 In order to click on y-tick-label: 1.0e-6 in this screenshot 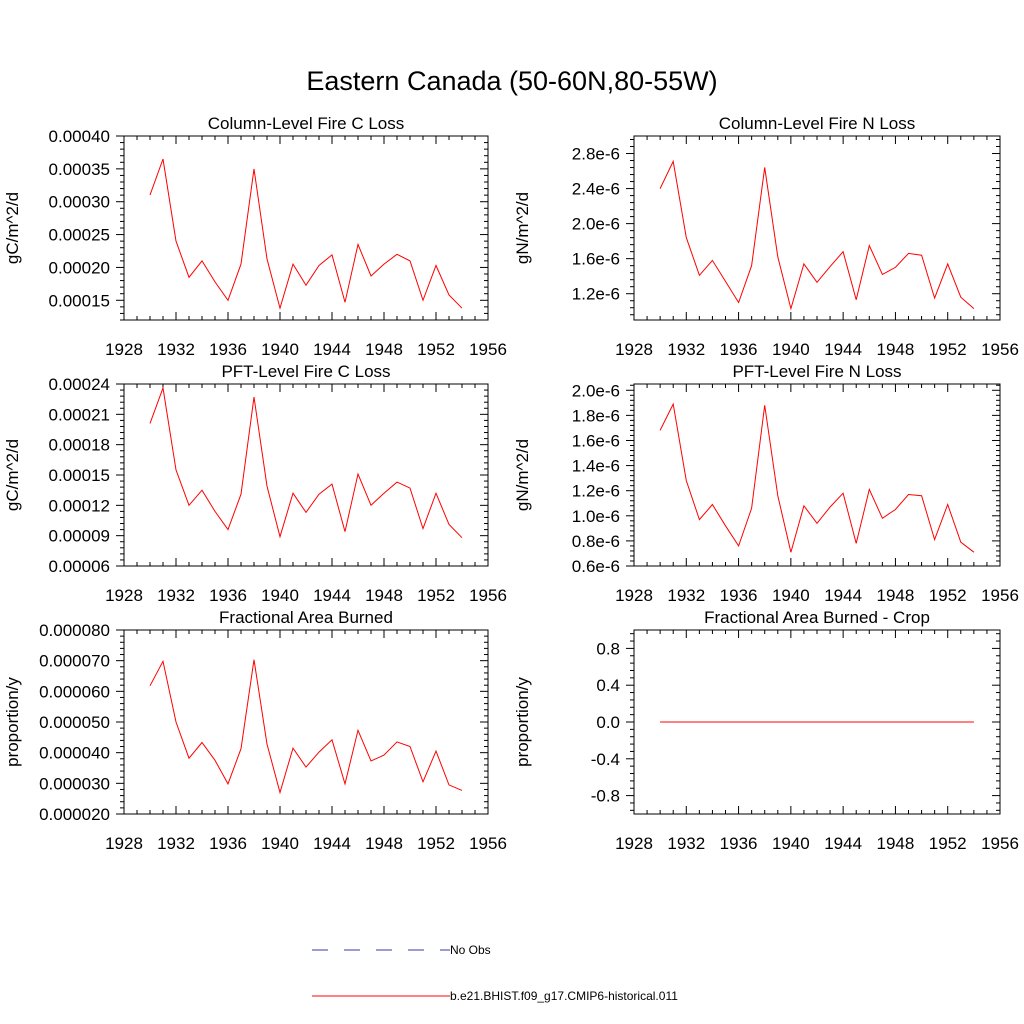, I will do `click(596, 516)`.